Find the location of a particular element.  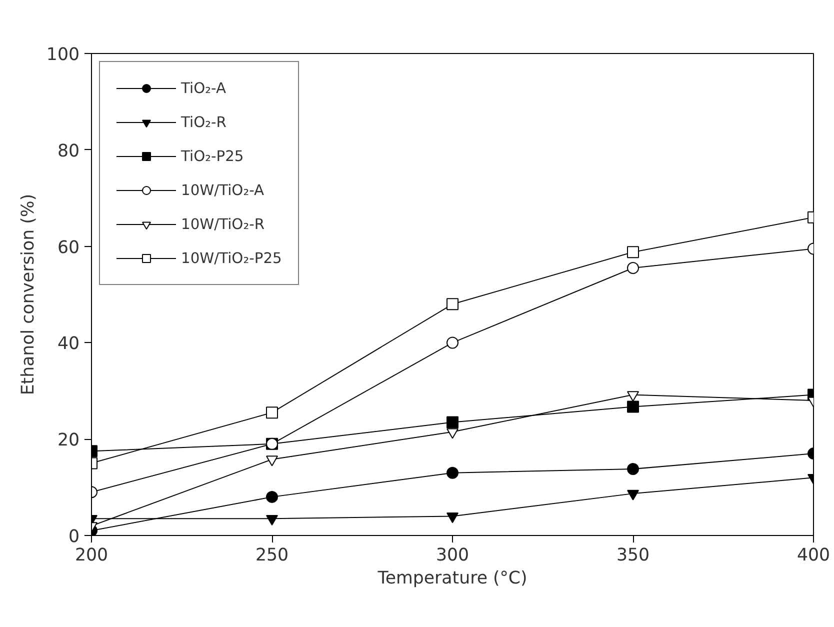

x-tick-label: 350 is located at coordinates (633, 556).